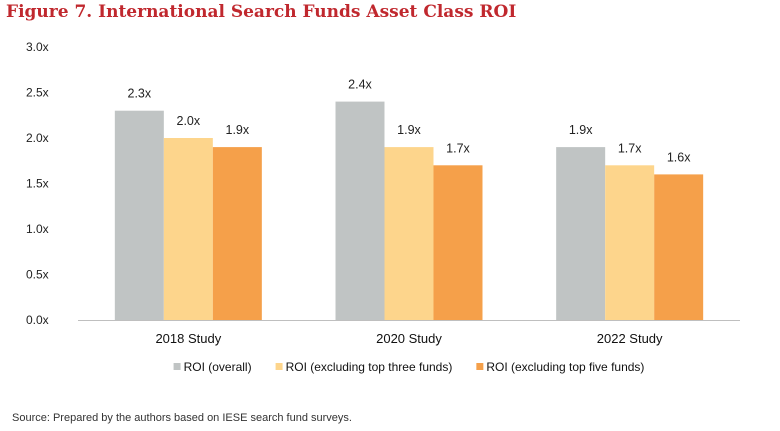  What do you see at coordinates (37, 47) in the screenshot?
I see `y-tick-label: 3.0x` at bounding box center [37, 47].